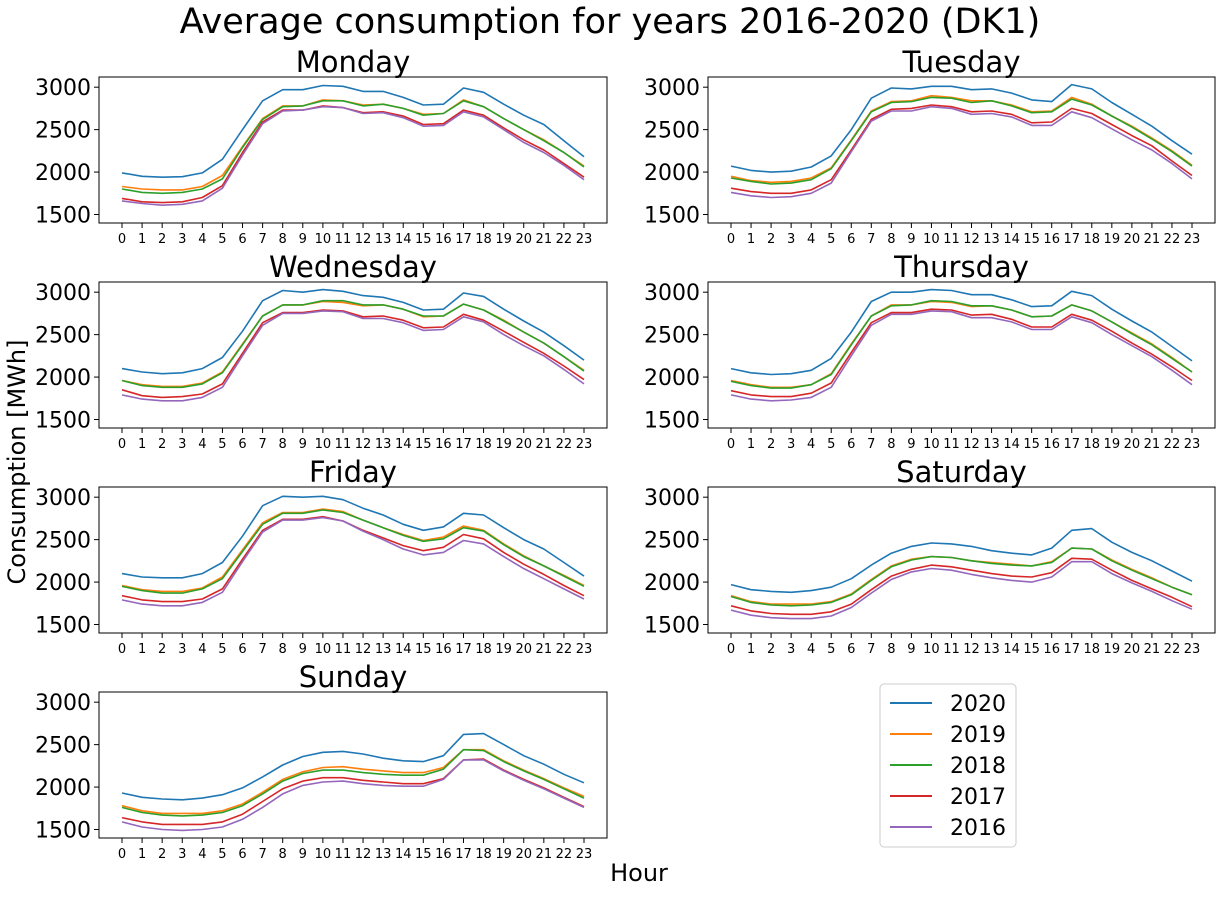  What do you see at coordinates (363, 649) in the screenshot?
I see `x-tick-label-friday-12: 12` at bounding box center [363, 649].